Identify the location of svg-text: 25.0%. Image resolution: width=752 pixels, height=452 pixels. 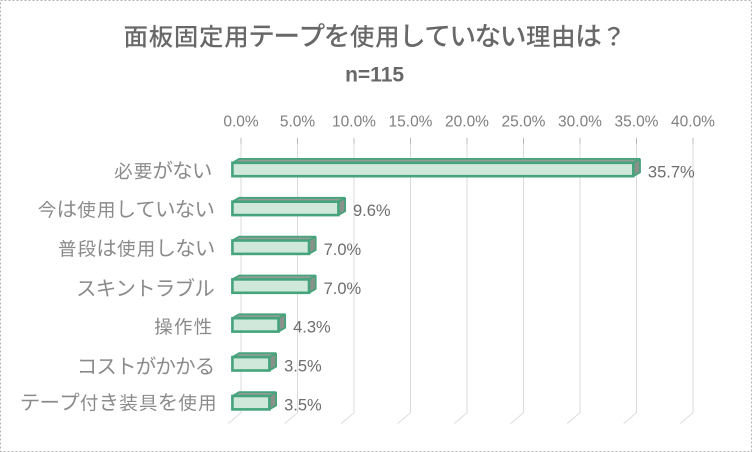
(524, 122).